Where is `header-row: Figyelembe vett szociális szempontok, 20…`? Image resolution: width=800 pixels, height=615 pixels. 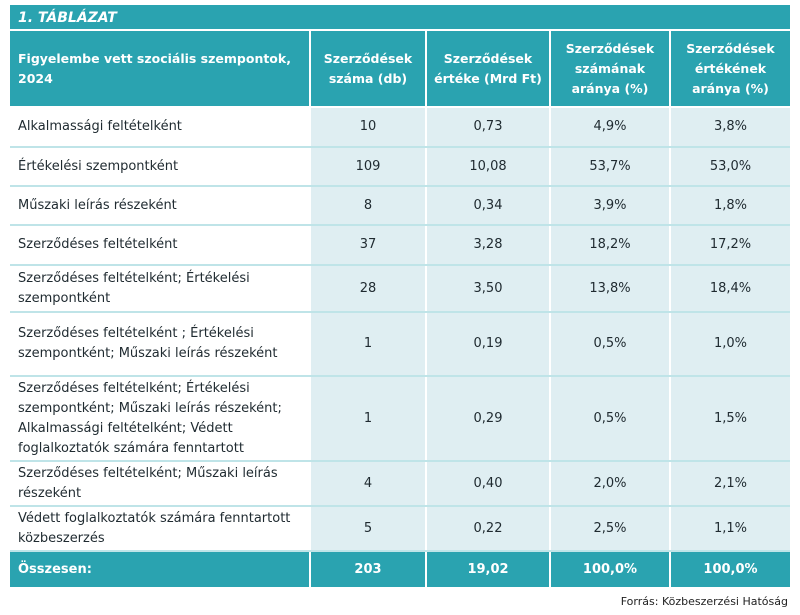
header-row: Figyelembe vett szociális szempontok, 20… is located at coordinates (400, 69).